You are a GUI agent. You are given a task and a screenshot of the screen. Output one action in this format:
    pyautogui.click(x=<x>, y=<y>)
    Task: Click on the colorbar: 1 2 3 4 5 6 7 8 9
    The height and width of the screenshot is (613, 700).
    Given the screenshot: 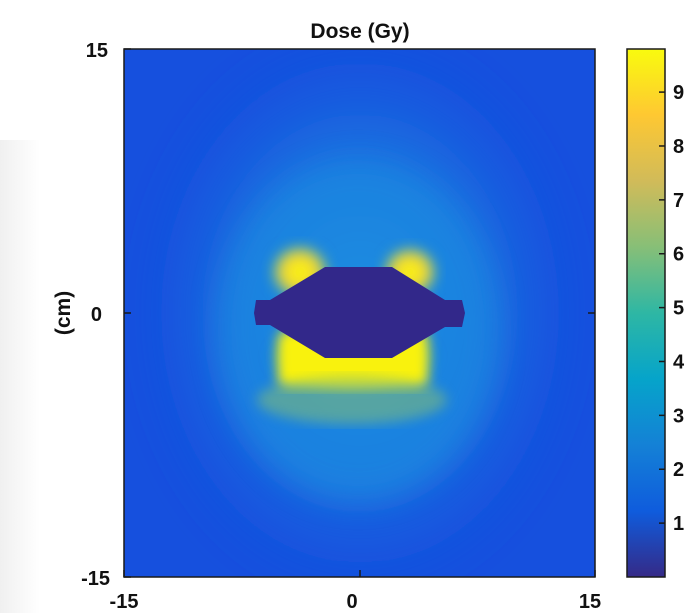 What is the action you would take?
    pyautogui.click(x=655, y=313)
    